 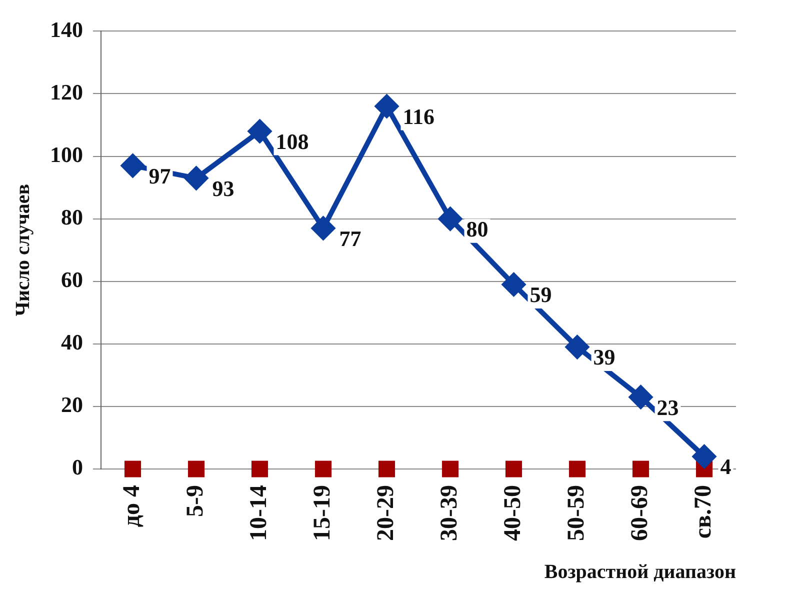 What do you see at coordinates (541, 295) in the screenshot?
I see `data-label: 59` at bounding box center [541, 295].